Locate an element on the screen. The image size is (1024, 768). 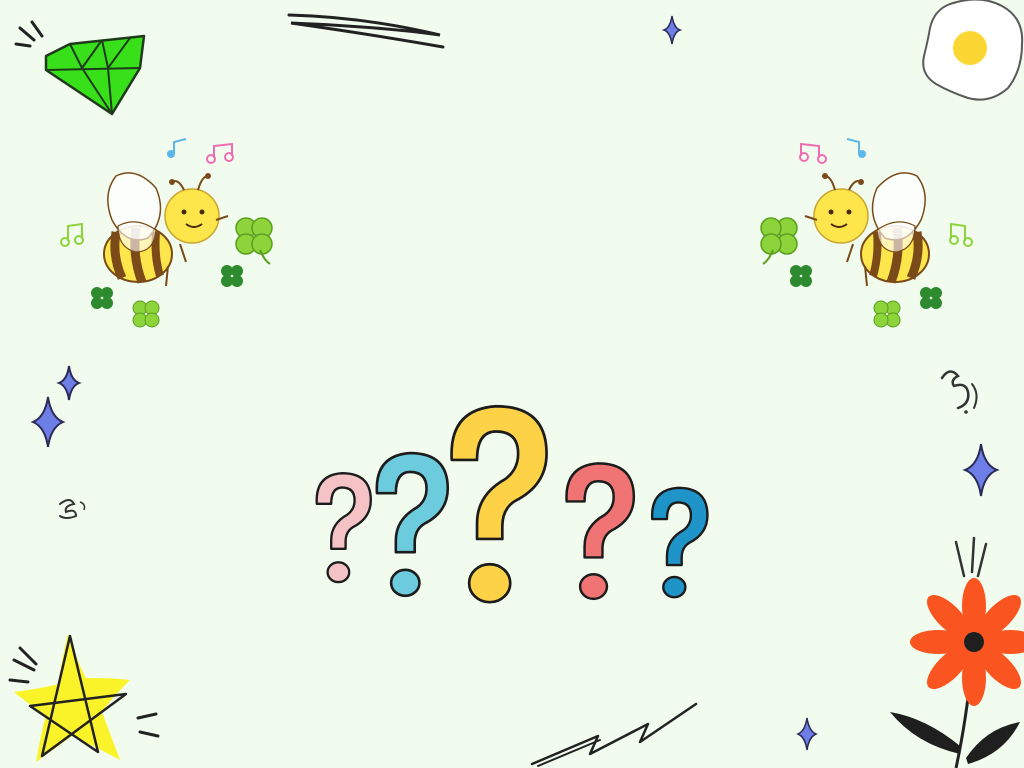
fried-egg-icon is located at coordinates (973, 50).